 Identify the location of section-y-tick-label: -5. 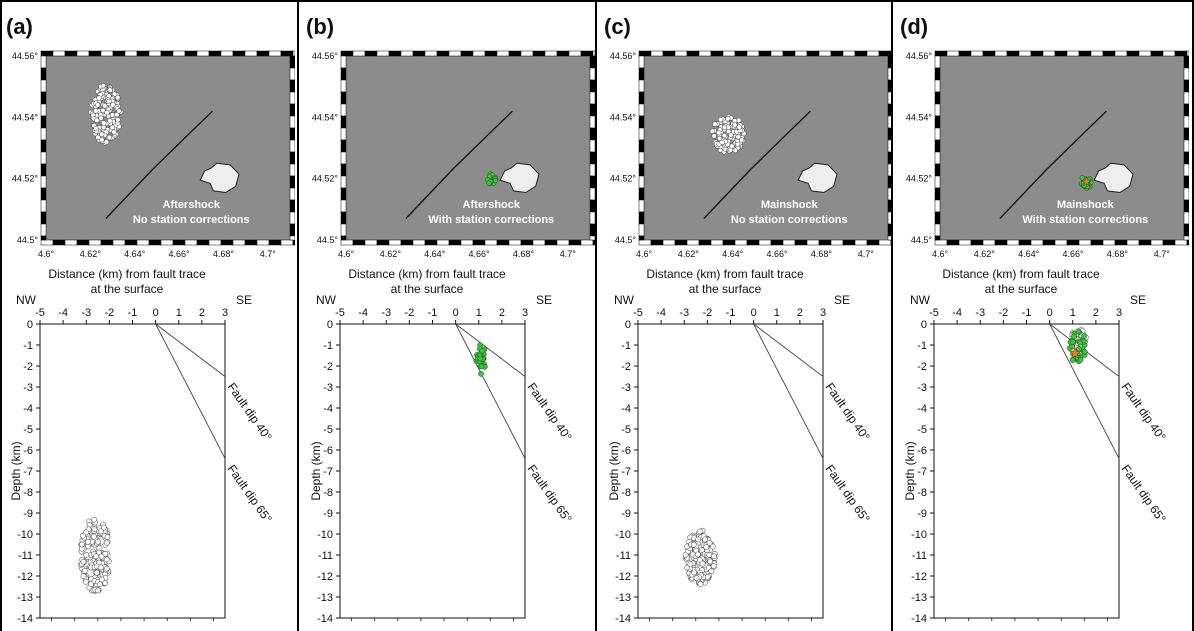
(28, 430).